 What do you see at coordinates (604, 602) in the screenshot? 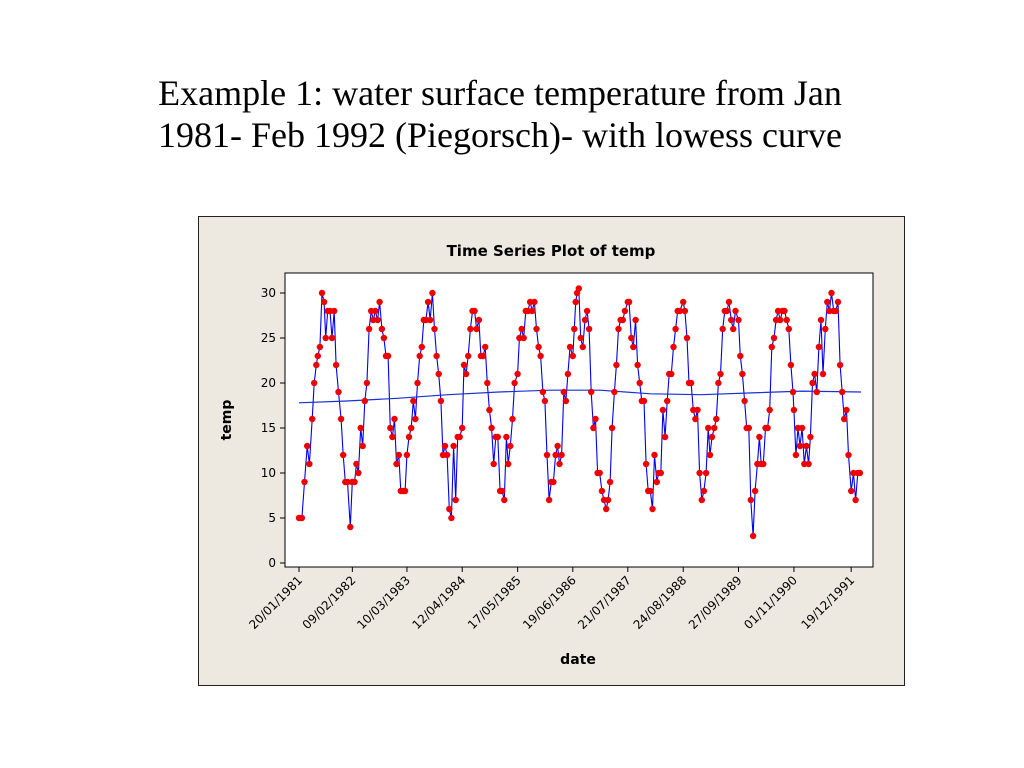
I see `x-tick-label: 21/07/1987` at bounding box center [604, 602].